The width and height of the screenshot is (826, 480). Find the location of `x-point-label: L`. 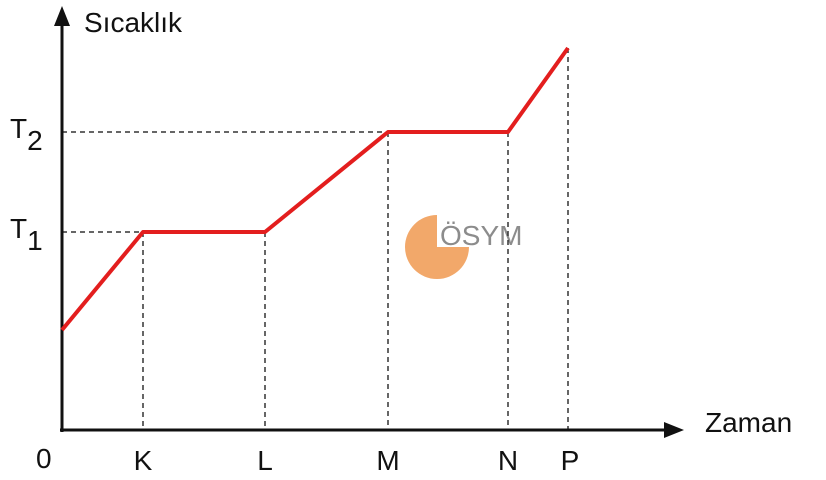

x-point-label: L is located at coordinates (265, 460).